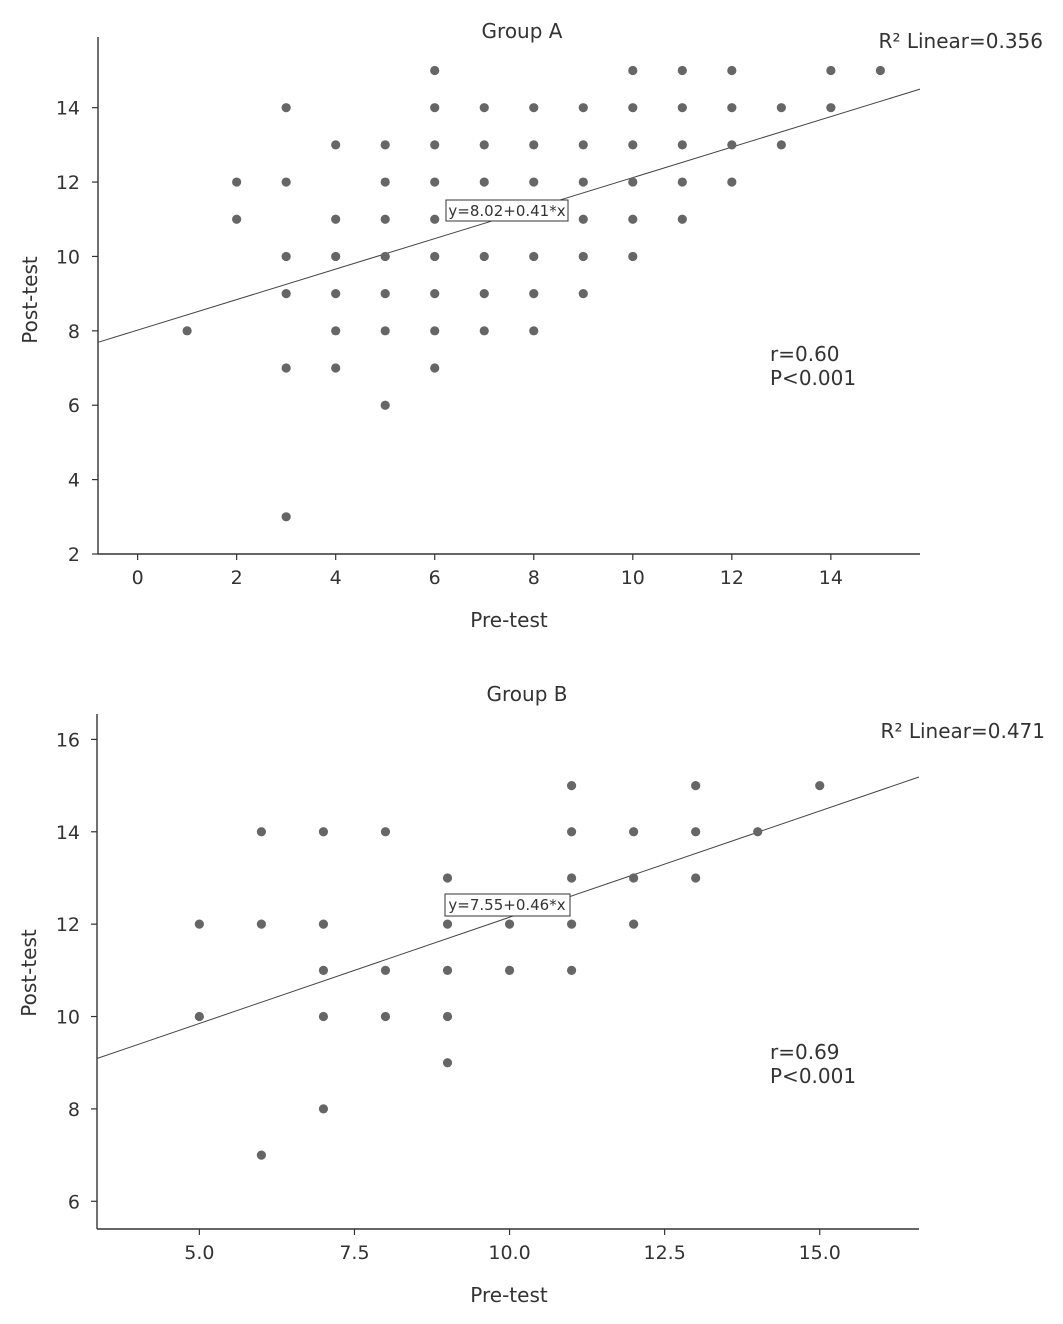  Describe the element at coordinates (68, 1018) in the screenshot. I see `chart-b-y-tick-label: 10` at that location.